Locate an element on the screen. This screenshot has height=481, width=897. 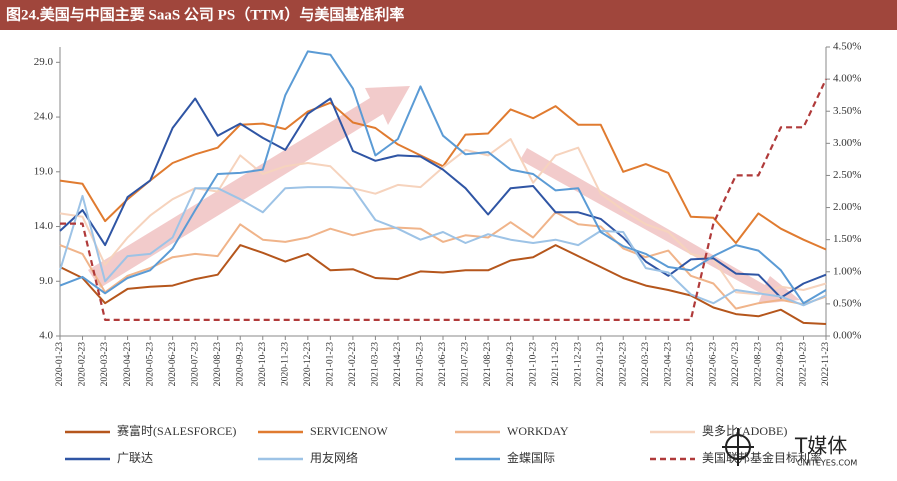
y-tick-label: 9.0 is located at coordinates (46, 281).